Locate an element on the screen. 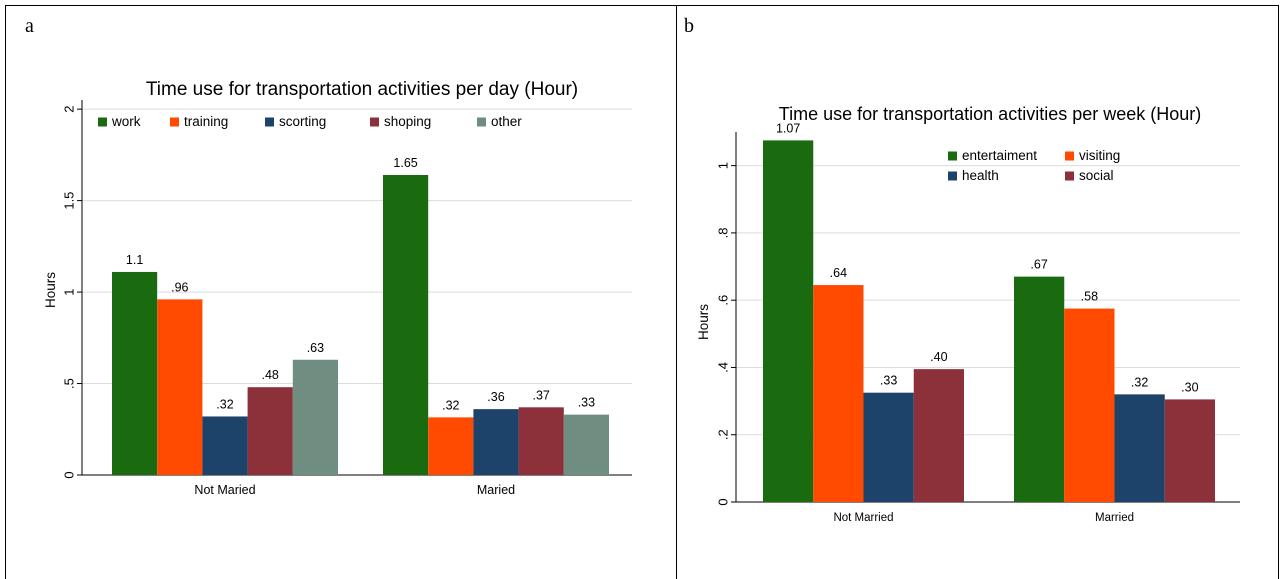 Image resolution: width=1284 pixels, height=579 pixels. panel-divider is located at coordinates (676, 292).